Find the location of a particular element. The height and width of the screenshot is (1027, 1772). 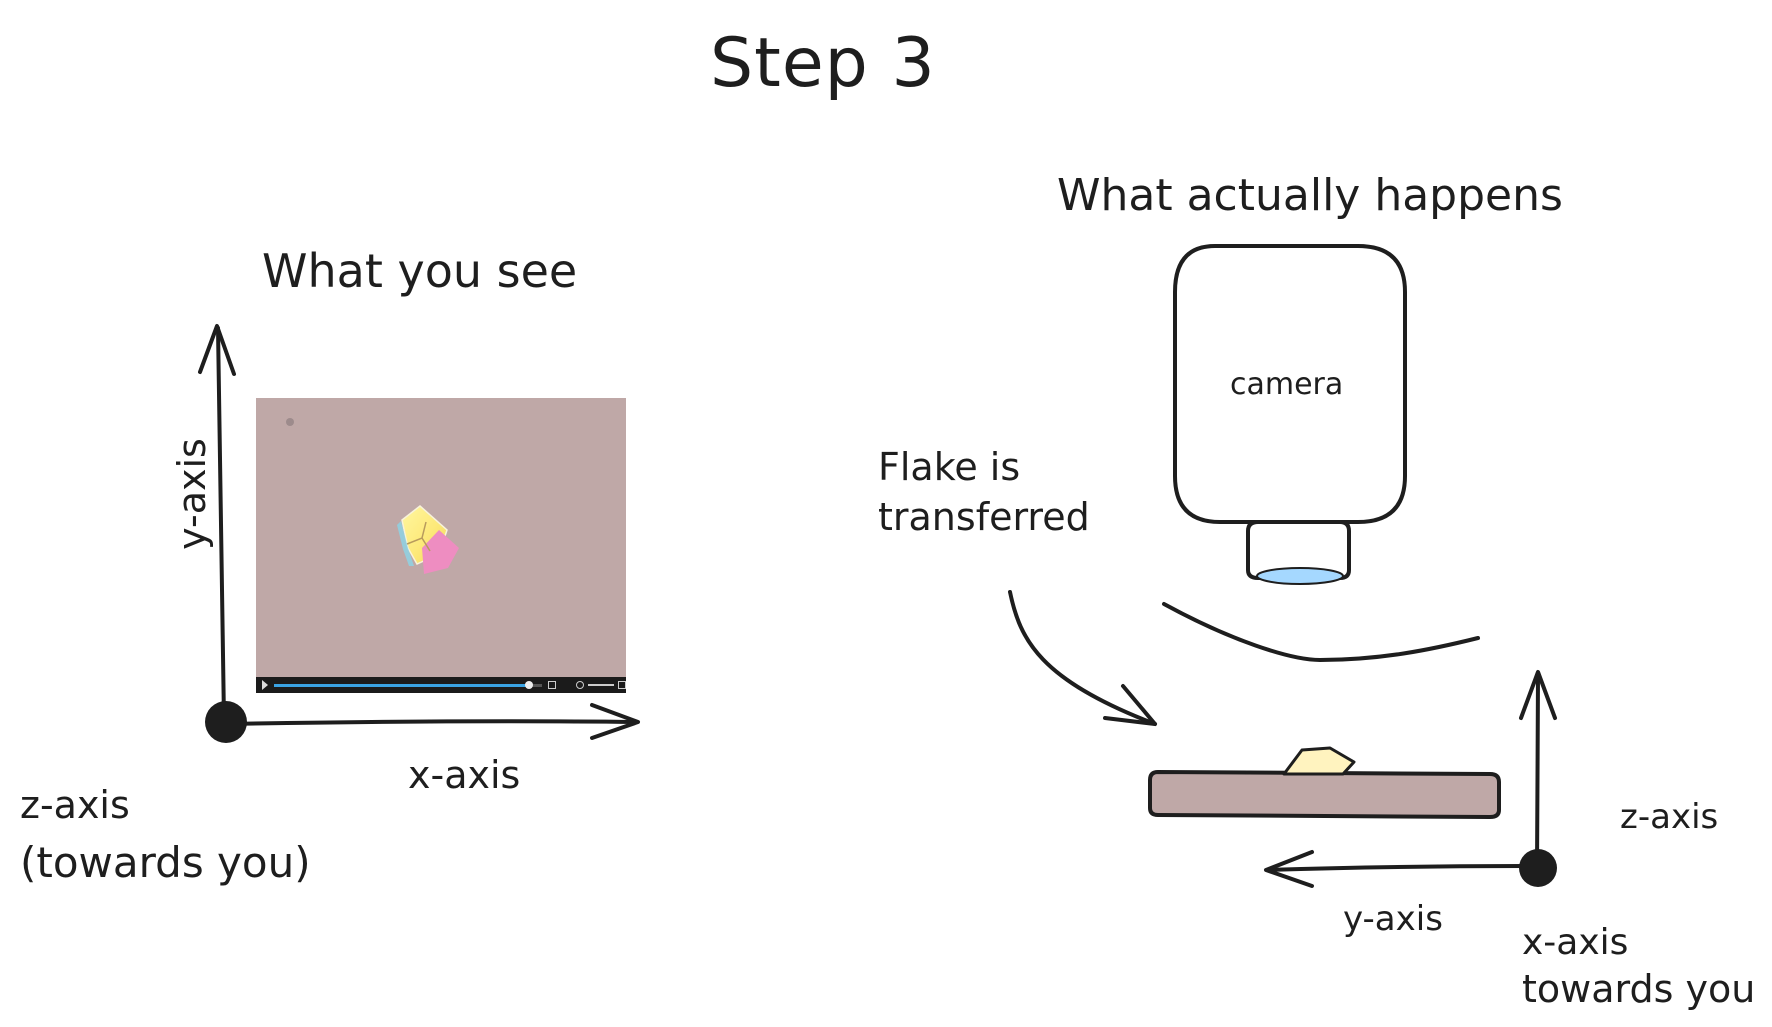

flake-cyan-edge is located at coordinates (405, 543).